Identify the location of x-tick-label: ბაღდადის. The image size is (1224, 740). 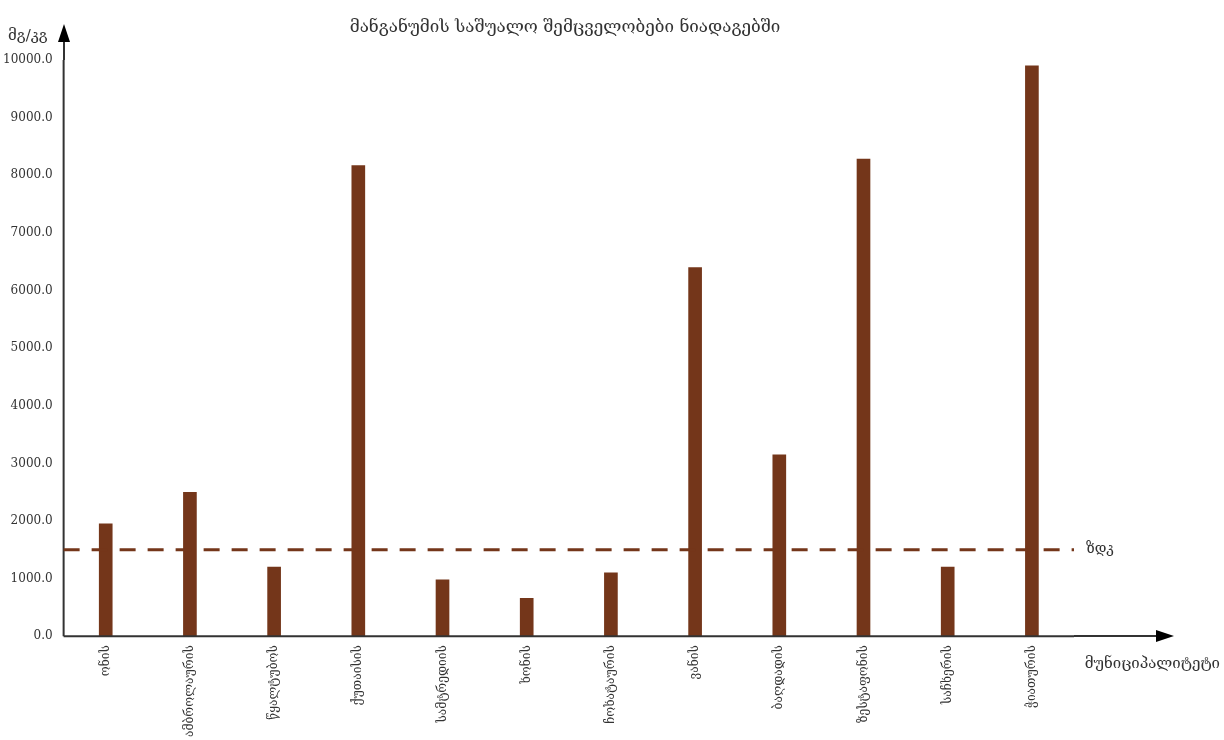
(778, 677).